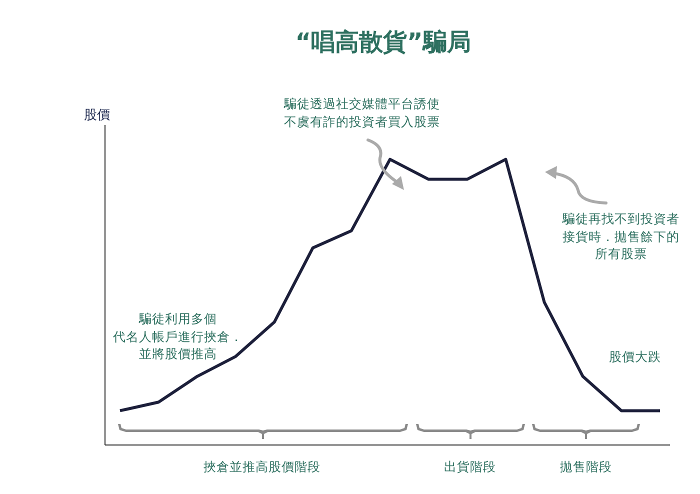 This screenshot has height=494, width=700. Describe the element at coordinates (178, 336) in the screenshot. I see `annotation: 騙徒利用多個代名人帳戶進行挾倉．並將股價推高` at that location.